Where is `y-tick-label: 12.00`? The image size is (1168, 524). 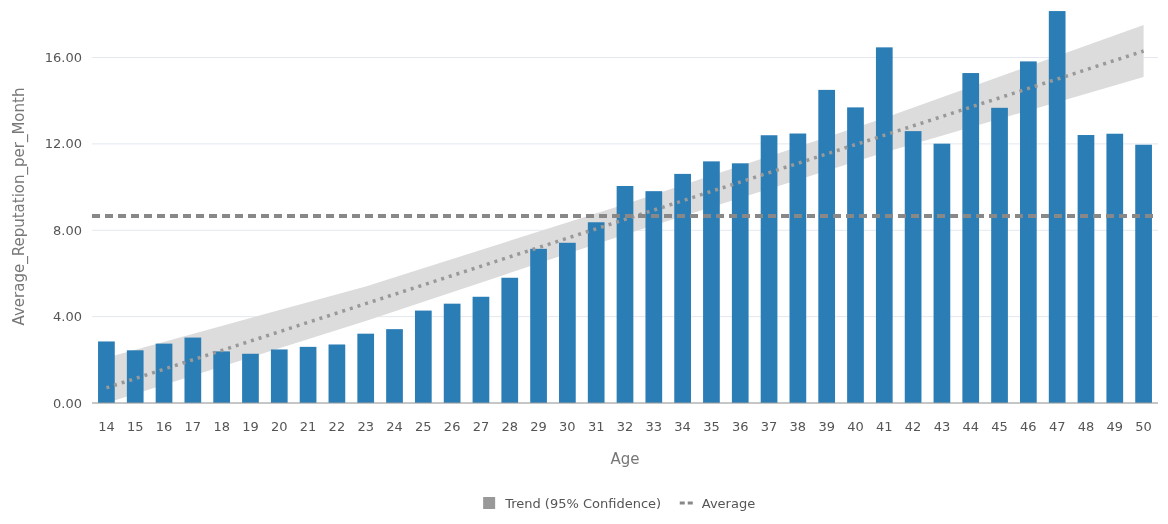
y-tick-label: 12.00 is located at coordinates (63, 144).